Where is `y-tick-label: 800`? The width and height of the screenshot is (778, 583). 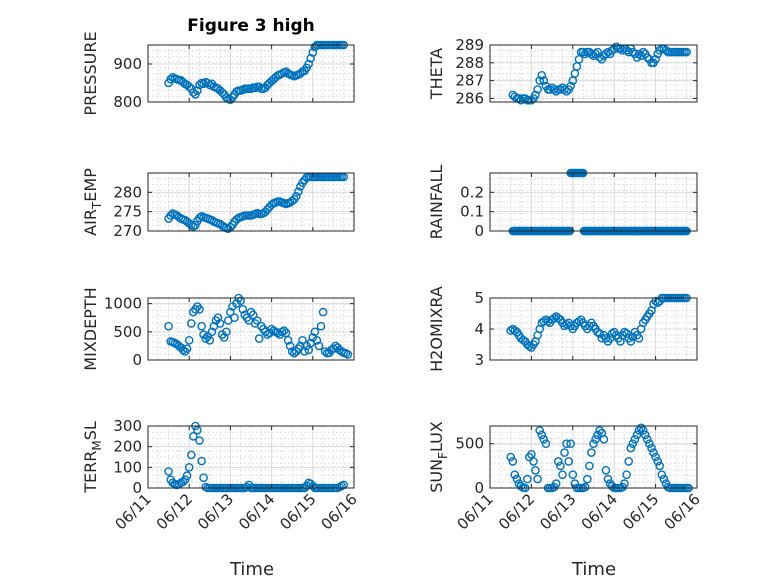
y-tick-label: 800 is located at coordinates (127, 102).